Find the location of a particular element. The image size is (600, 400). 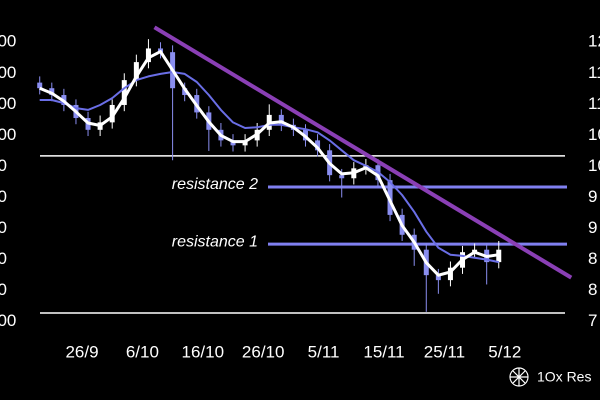

x-tick-label: 15/11 is located at coordinates (383, 351).